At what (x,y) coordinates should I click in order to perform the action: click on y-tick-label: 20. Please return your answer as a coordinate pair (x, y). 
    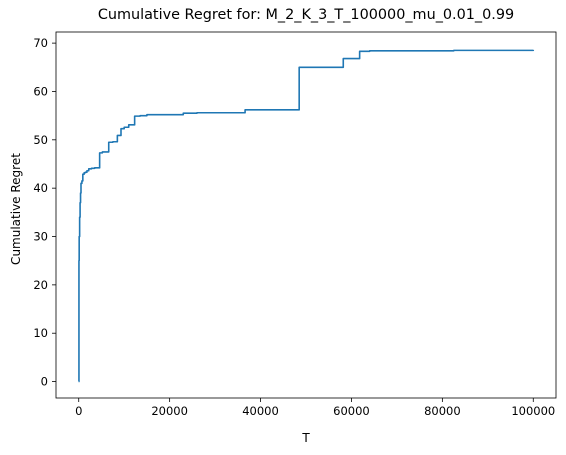
    Looking at the image, I should click on (40, 285).